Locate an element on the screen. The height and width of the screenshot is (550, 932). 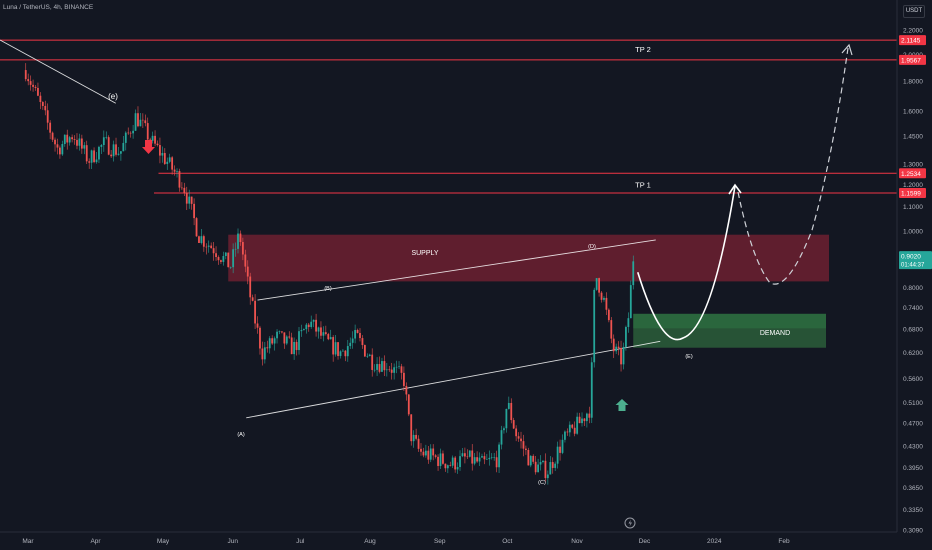
projected-path-dashed is located at coordinates (793, 166).